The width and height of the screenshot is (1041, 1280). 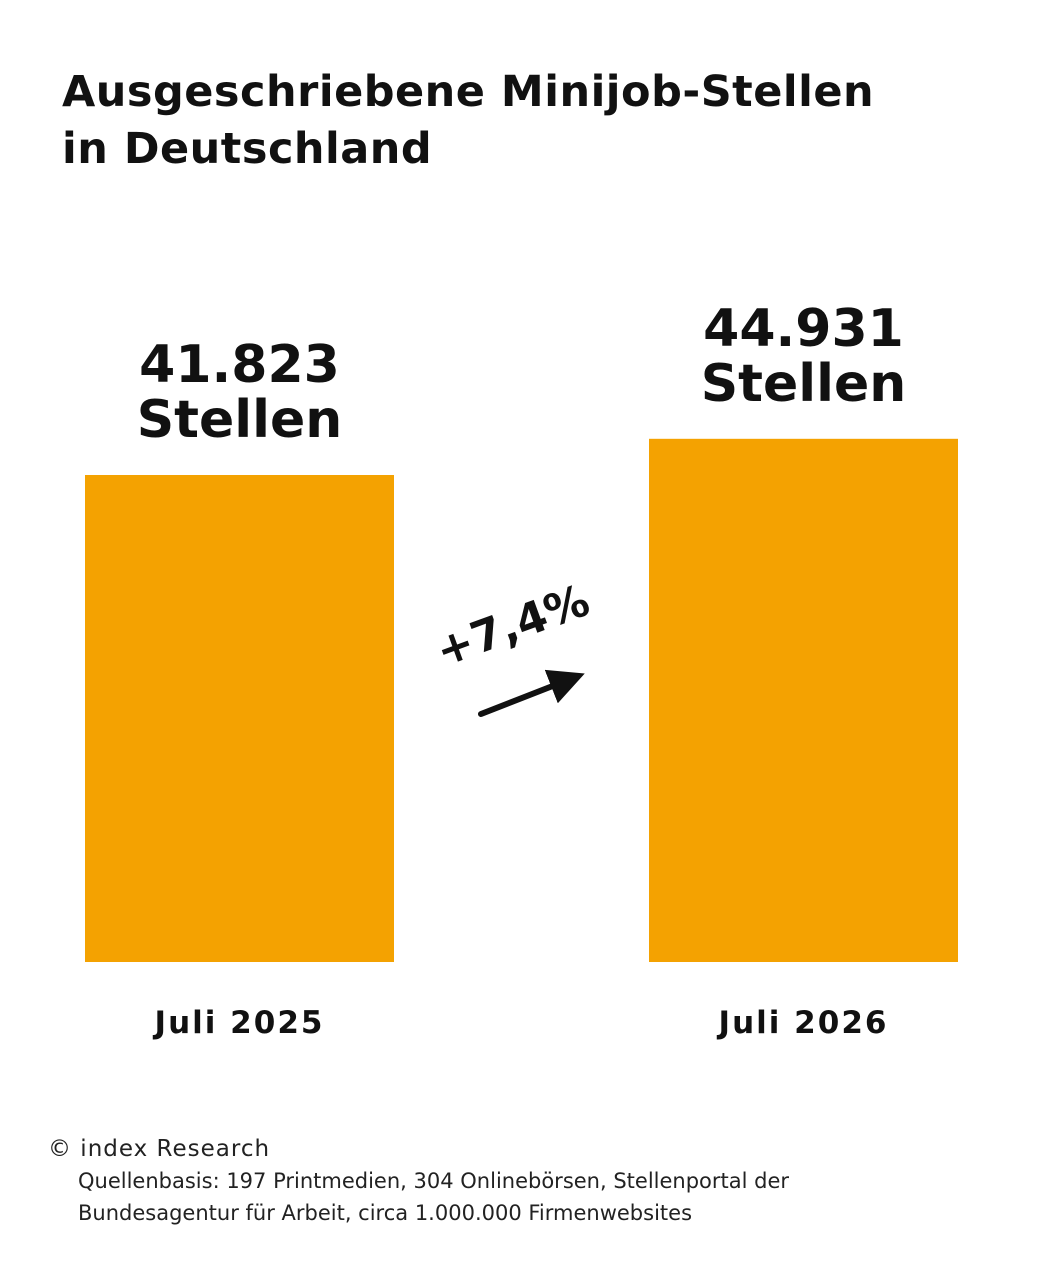 What do you see at coordinates (804, 384) in the screenshot?
I see `value-label-2-line-2: Stellen` at bounding box center [804, 384].